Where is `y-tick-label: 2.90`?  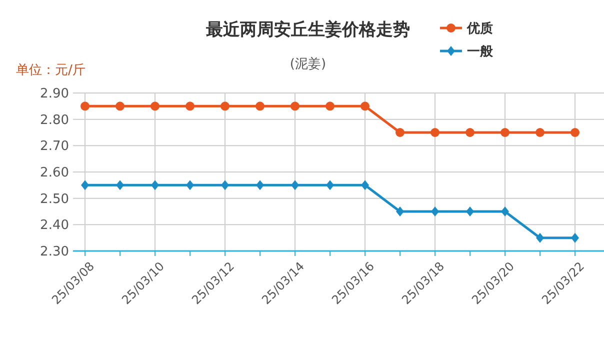
y-tick-label: 2.90 is located at coordinates (54, 94).